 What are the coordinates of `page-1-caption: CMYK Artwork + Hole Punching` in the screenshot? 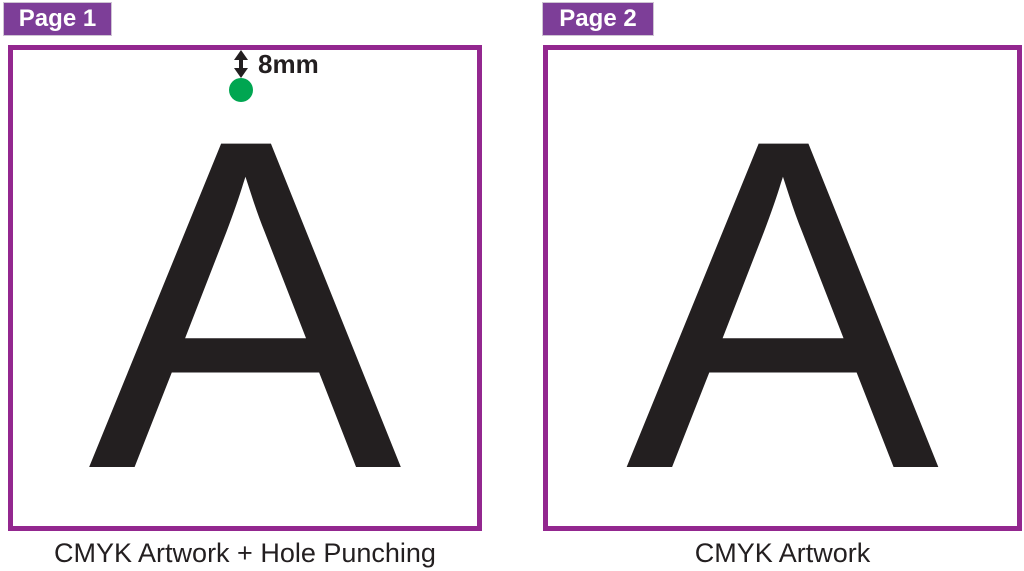 It's located at (245, 553).